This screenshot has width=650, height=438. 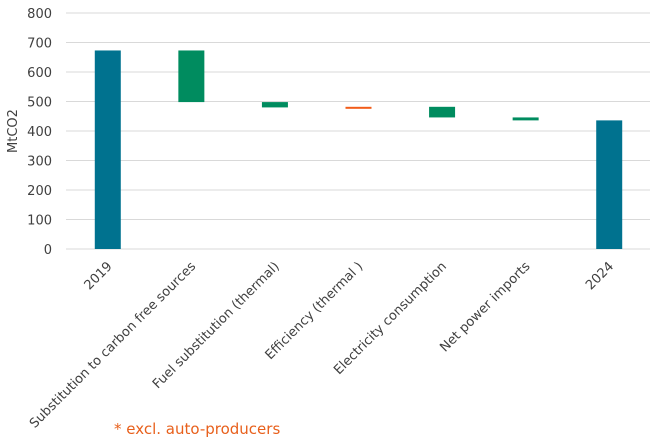 I want to click on y-tick-label: 800, so click(x=39, y=14).